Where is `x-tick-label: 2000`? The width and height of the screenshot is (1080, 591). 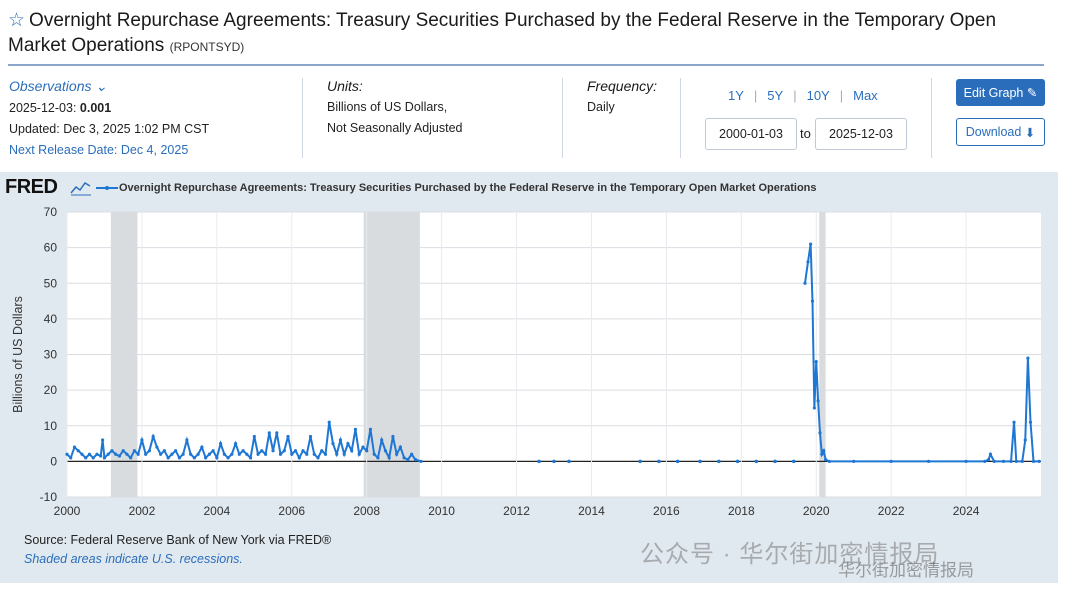
x-tick-label: 2000 is located at coordinates (67, 511).